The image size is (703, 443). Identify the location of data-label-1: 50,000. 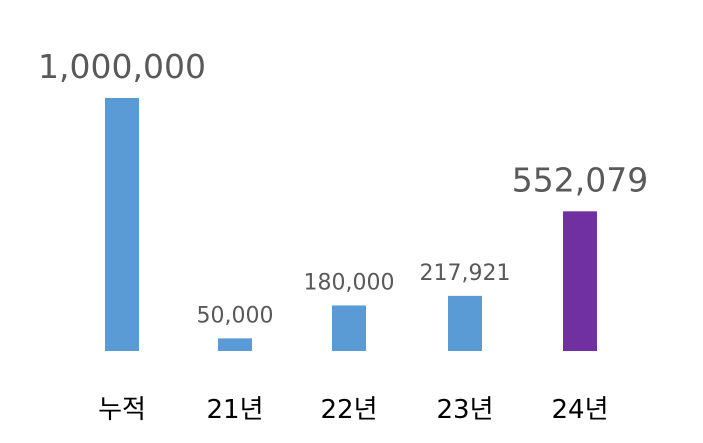
(235, 315).